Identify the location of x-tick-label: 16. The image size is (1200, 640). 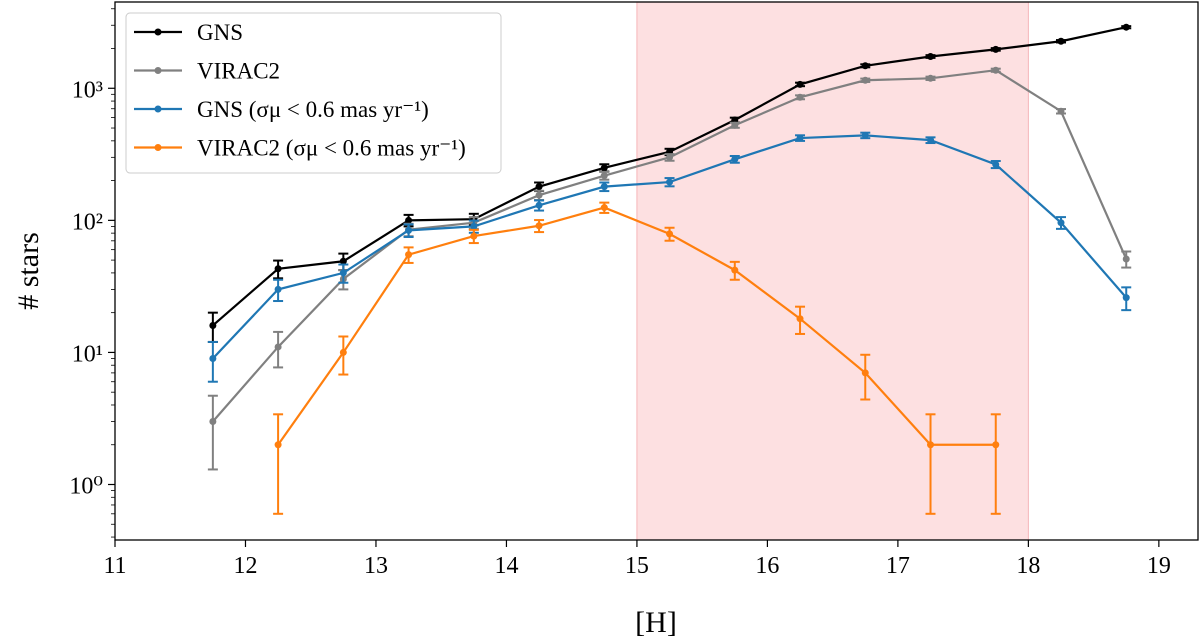
(767, 566).